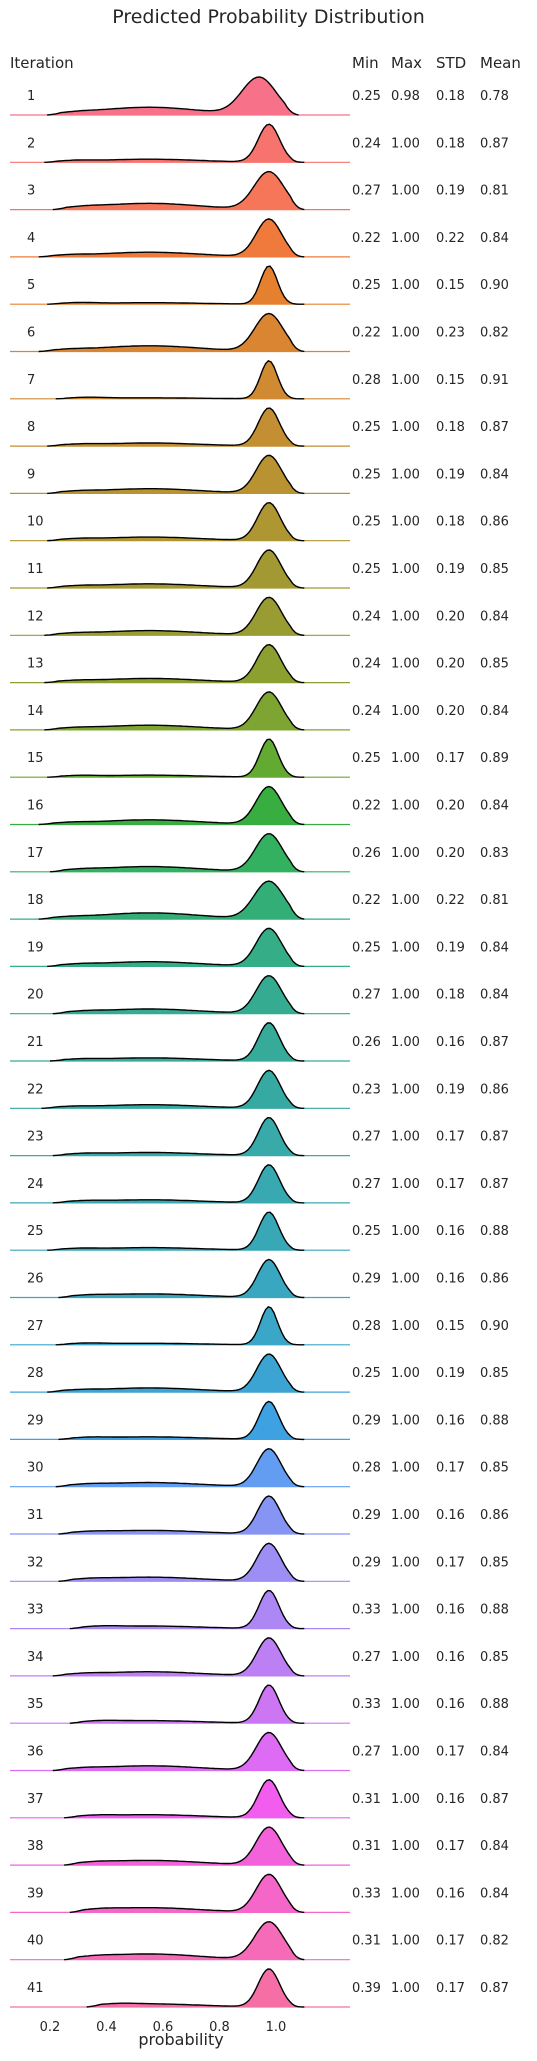 The image size is (537, 2061). What do you see at coordinates (31, 333) in the screenshot?
I see `iteration-label: 6` at bounding box center [31, 333].